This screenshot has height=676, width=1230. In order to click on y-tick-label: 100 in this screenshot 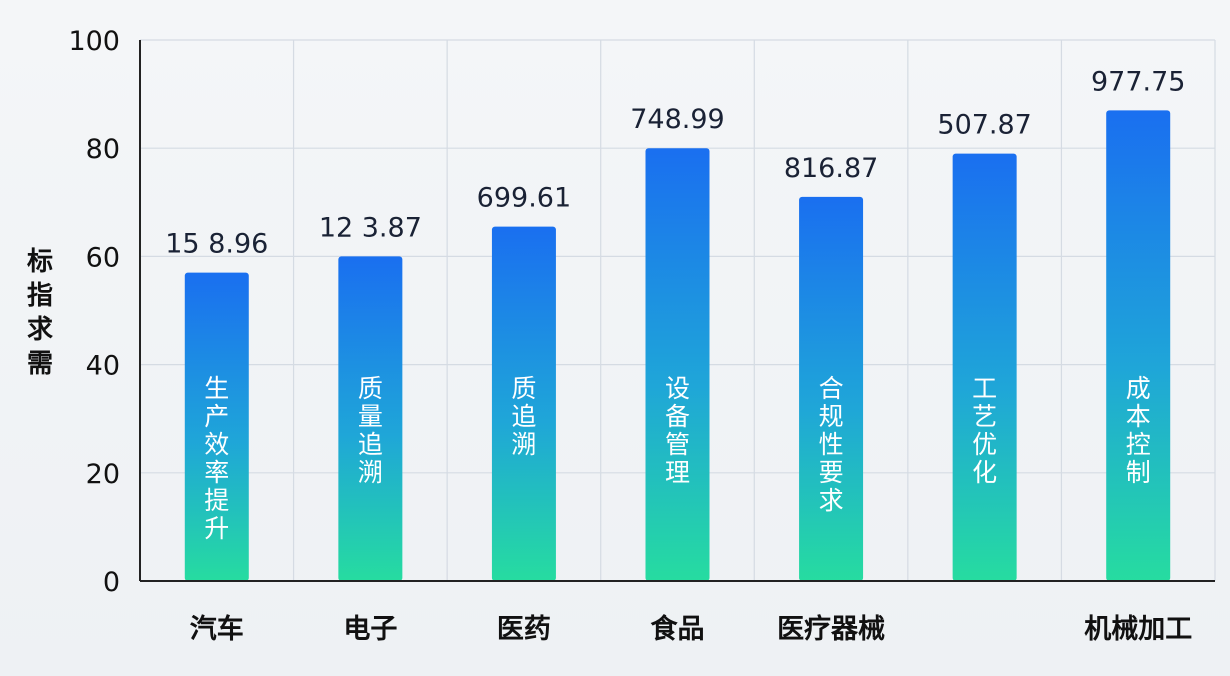, I will do `click(94, 41)`.